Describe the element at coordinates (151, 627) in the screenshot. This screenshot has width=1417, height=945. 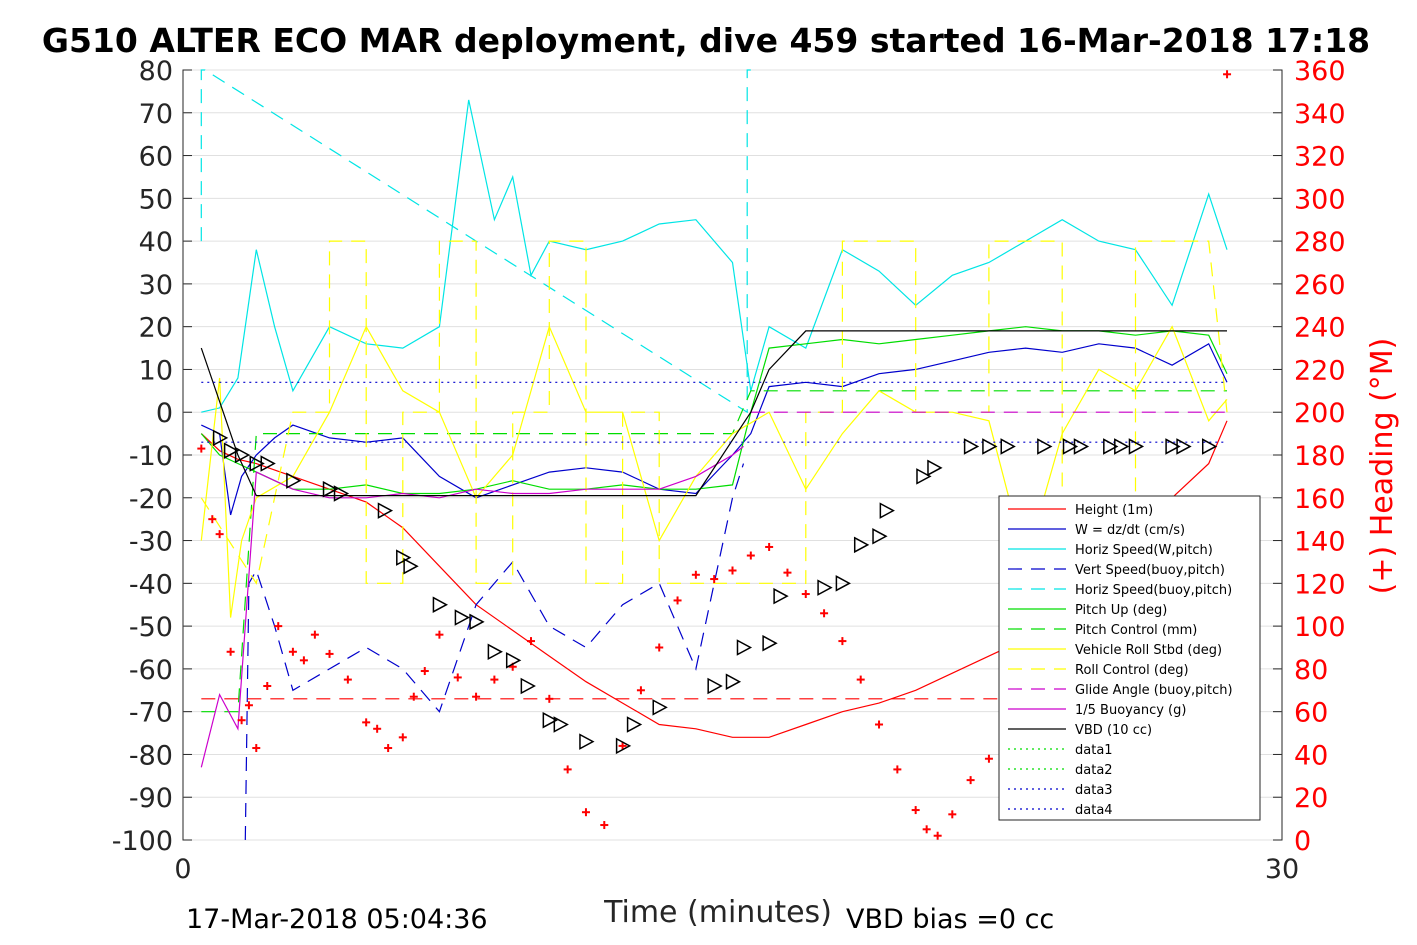
I see `y-tick-label: -50` at that location.